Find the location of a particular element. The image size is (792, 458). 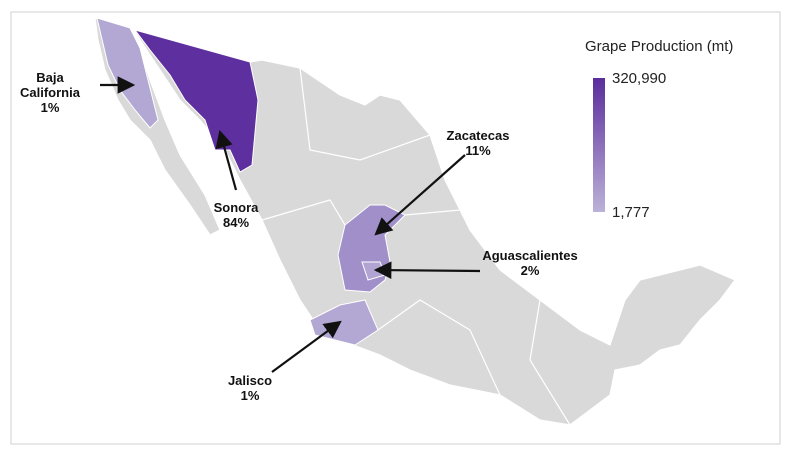

region is located at coordinates (127, 73).